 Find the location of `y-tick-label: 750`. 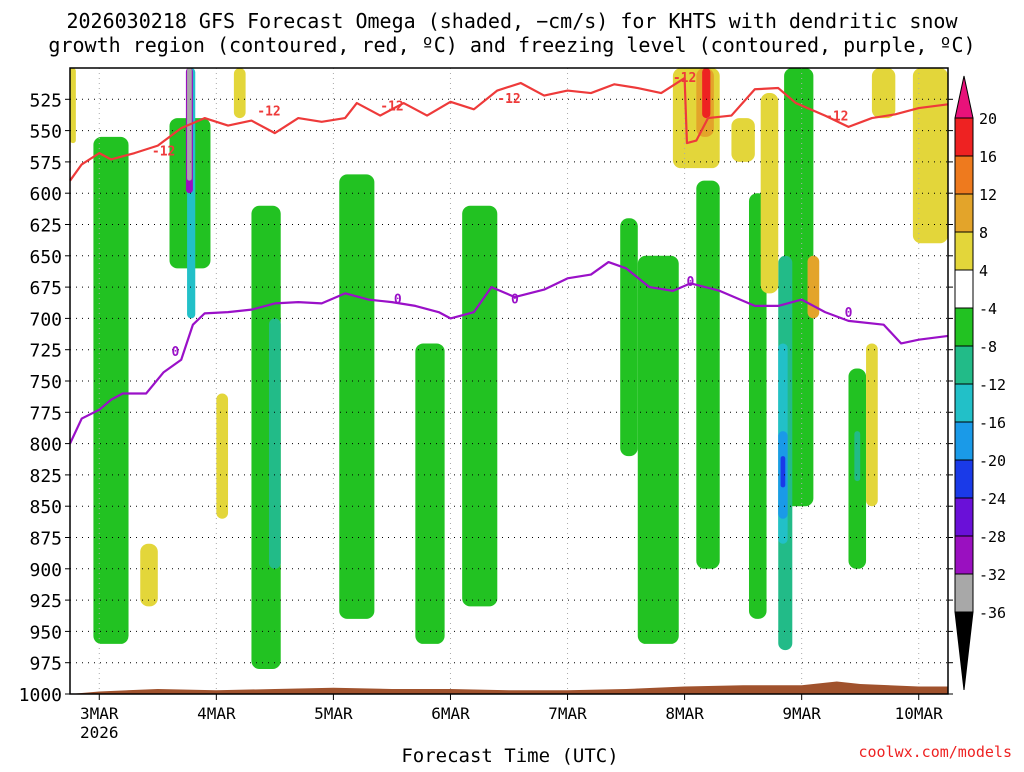

y-tick-label: 750 is located at coordinates (45, 382).